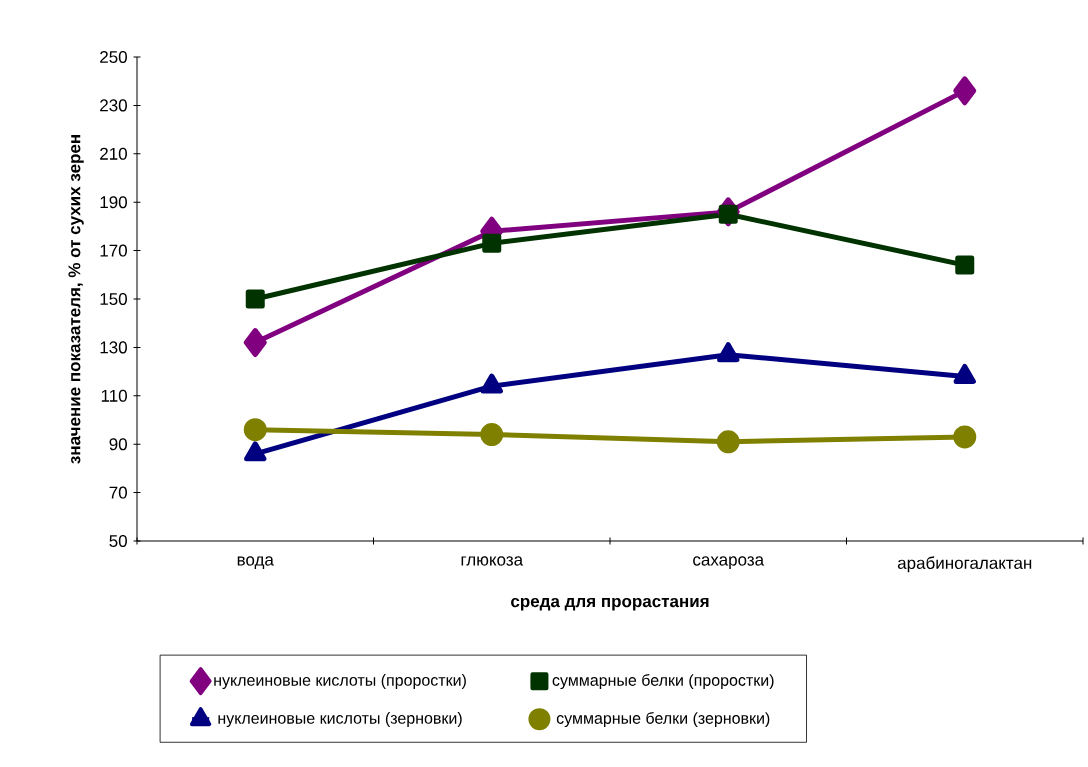 This screenshot has height=767, width=1088. What do you see at coordinates (114, 395) in the screenshot?
I see `y-tick-label: 110` at bounding box center [114, 395].